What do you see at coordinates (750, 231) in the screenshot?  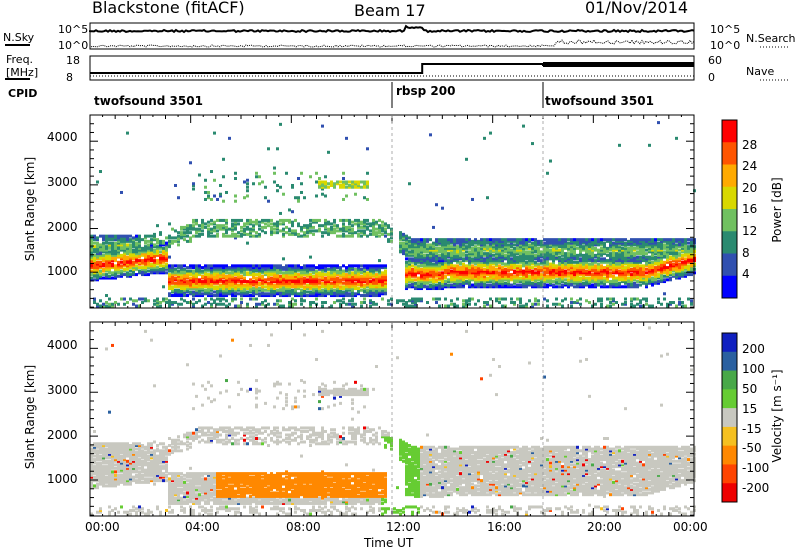 I see `power-cb-tick-12: 12` at bounding box center [750, 231].